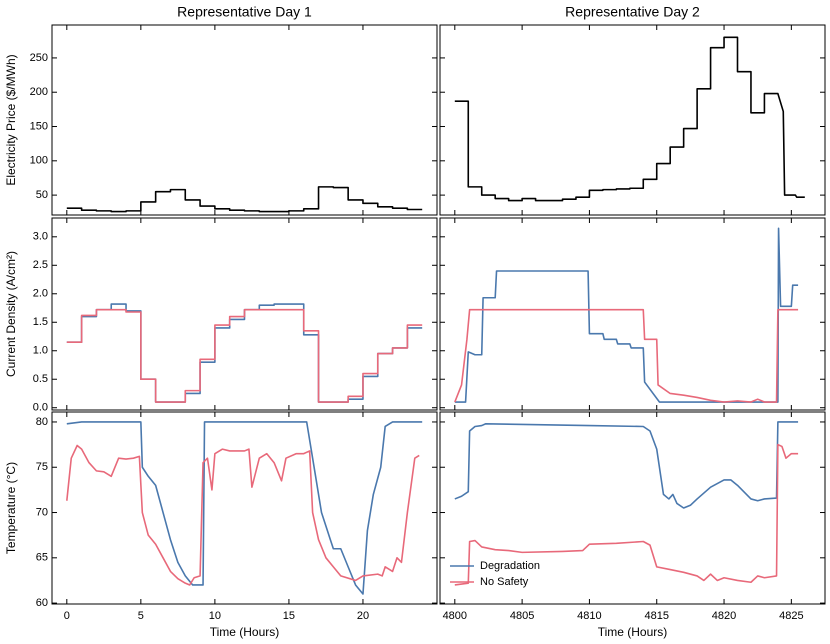 Image resolution: width=830 pixels, height=644 pixels. What do you see at coordinates (67, 616) in the screenshot?
I see `x-tick-label: 0` at bounding box center [67, 616].